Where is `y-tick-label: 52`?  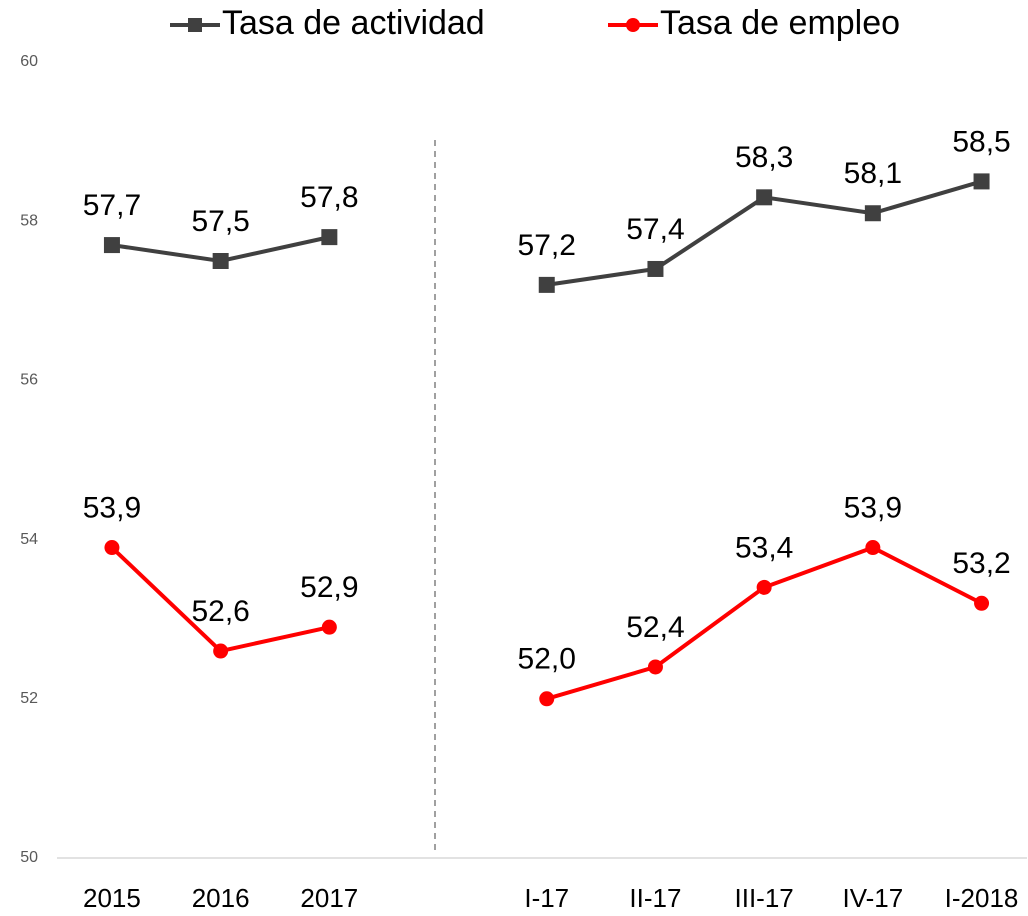 y-tick-label: 52 is located at coordinates (29, 698).